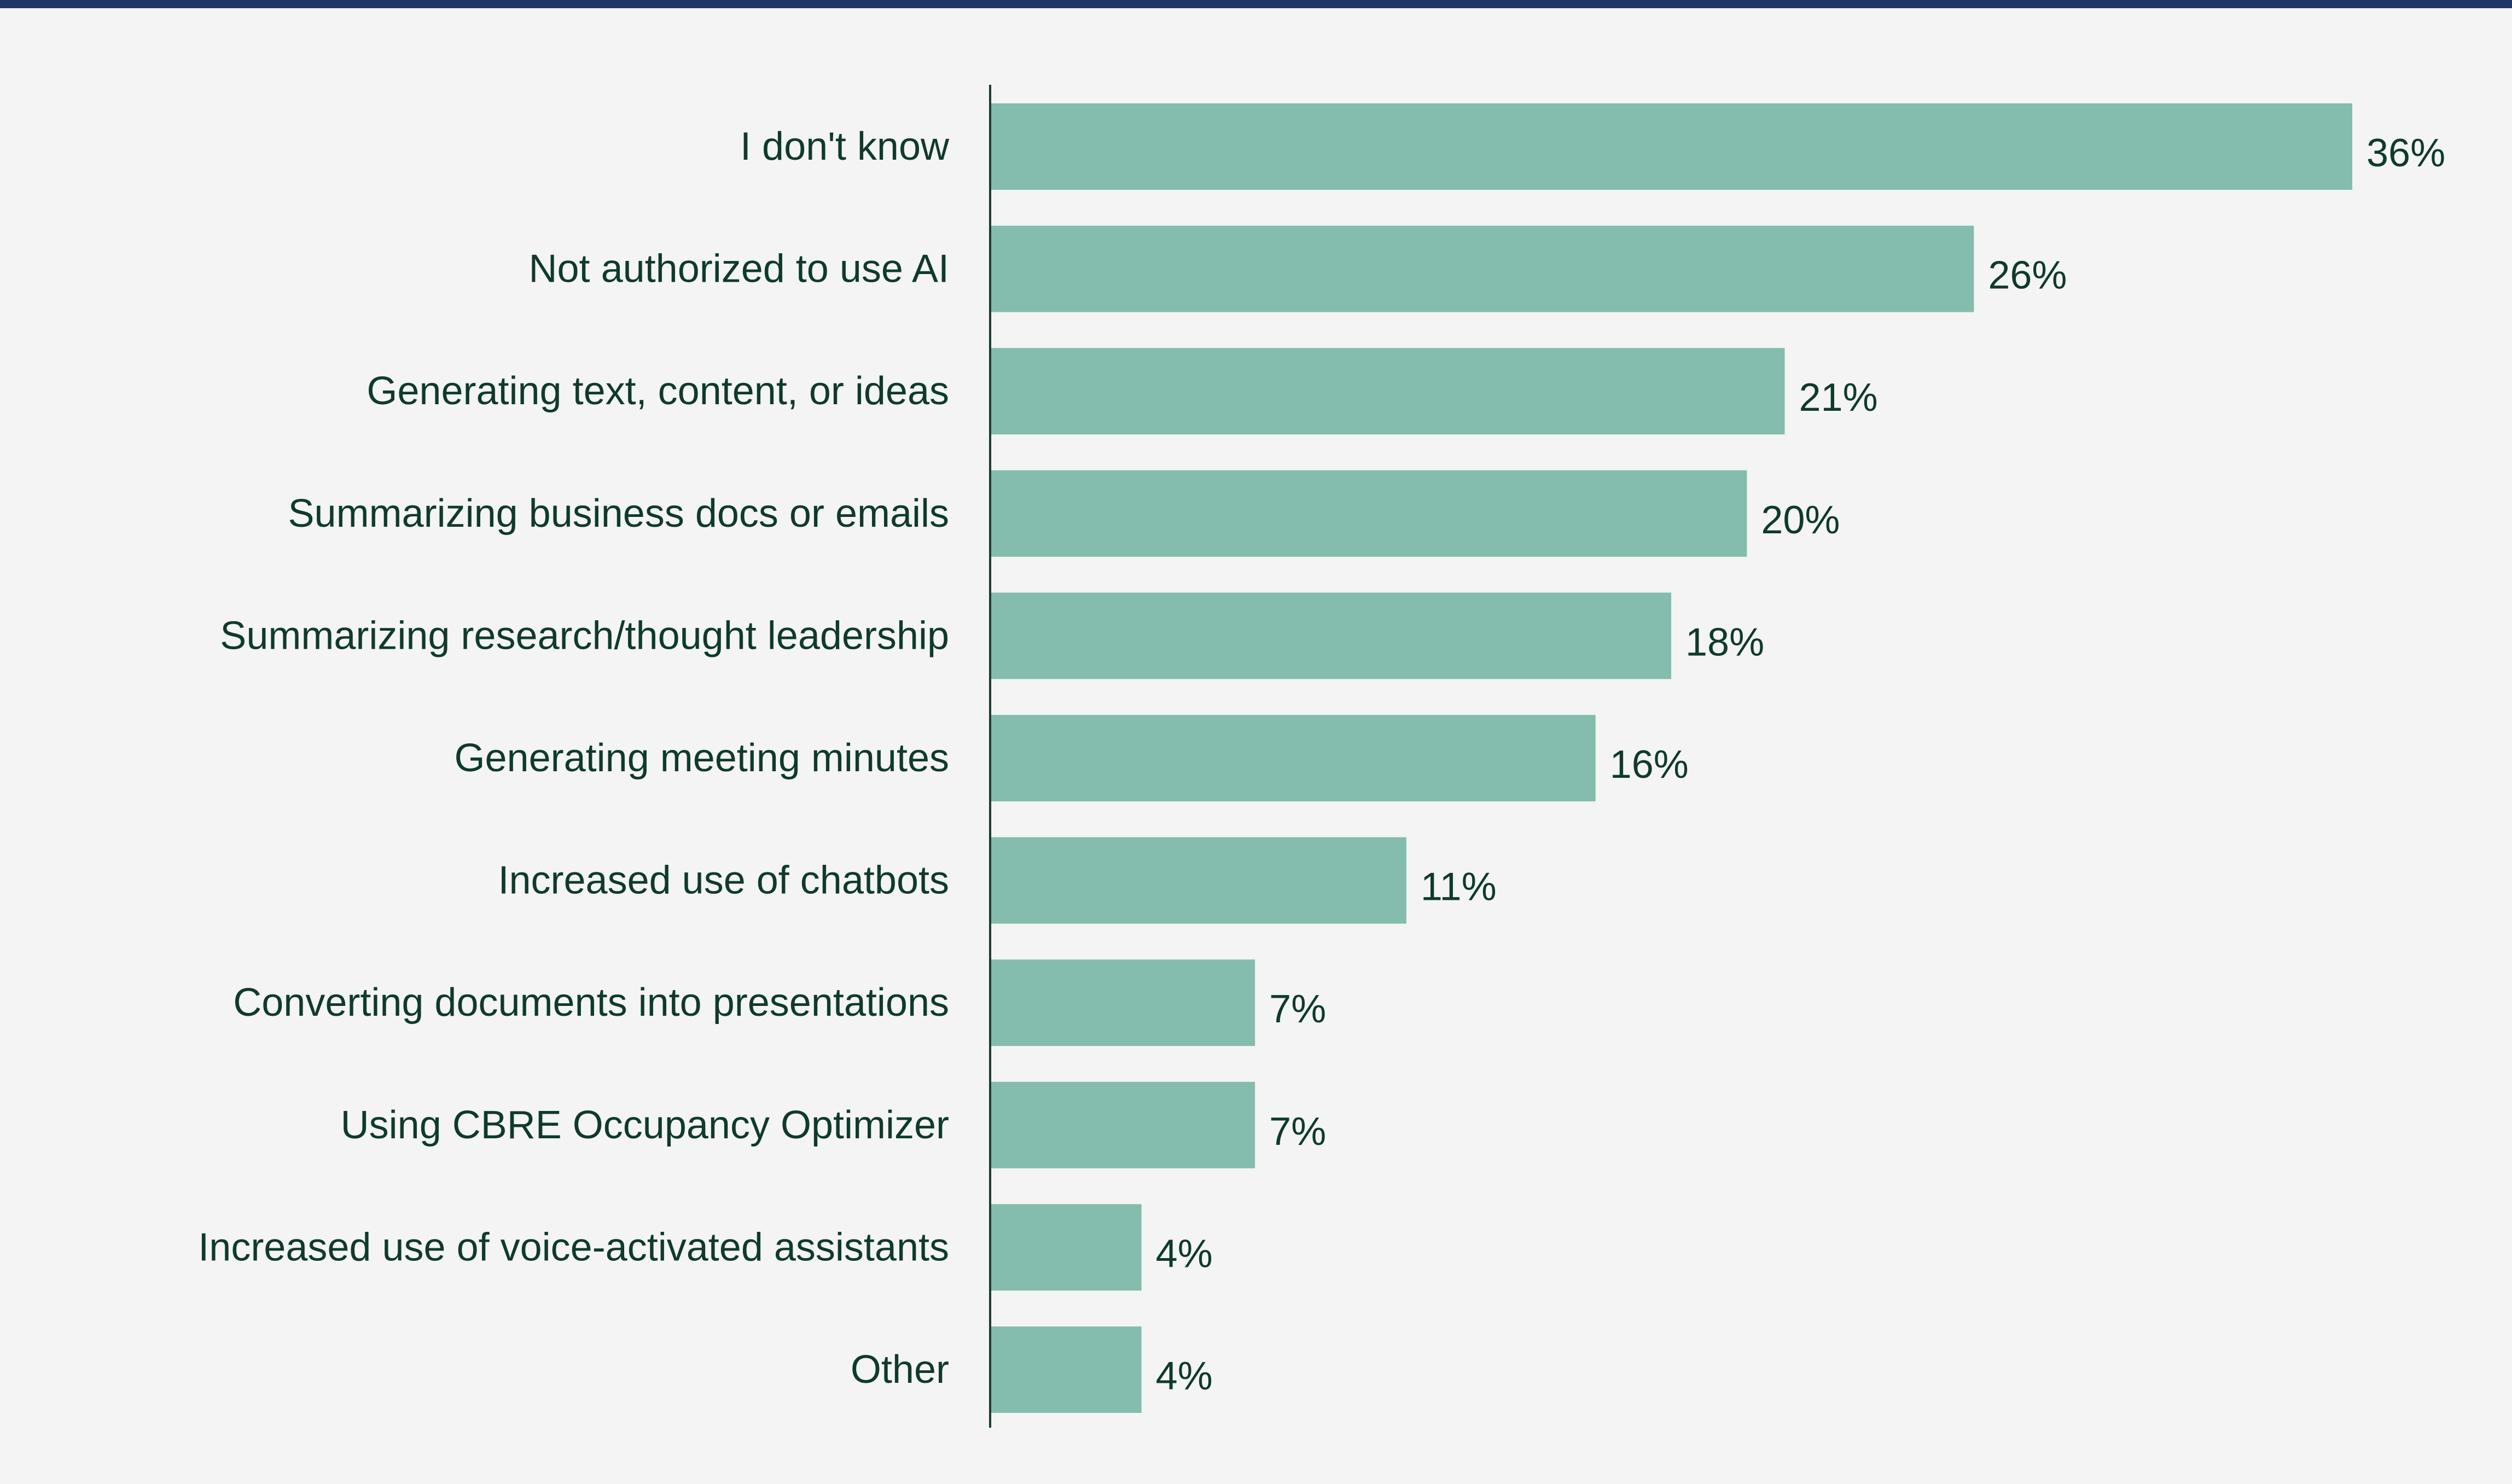 The width and height of the screenshot is (2512, 1484). I want to click on category-label-i-don-t-know: I don't know, so click(845, 146).